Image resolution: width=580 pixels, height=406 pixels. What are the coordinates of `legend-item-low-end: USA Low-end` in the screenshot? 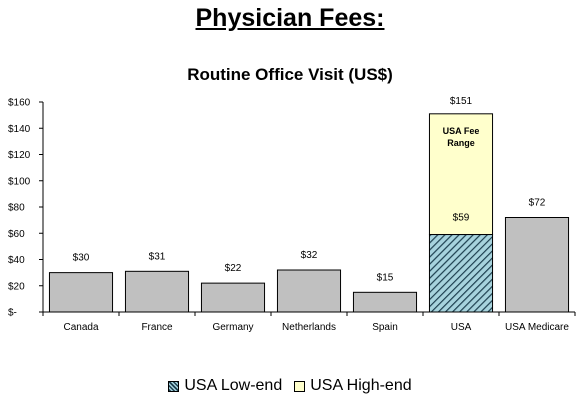 It's located at (225, 386).